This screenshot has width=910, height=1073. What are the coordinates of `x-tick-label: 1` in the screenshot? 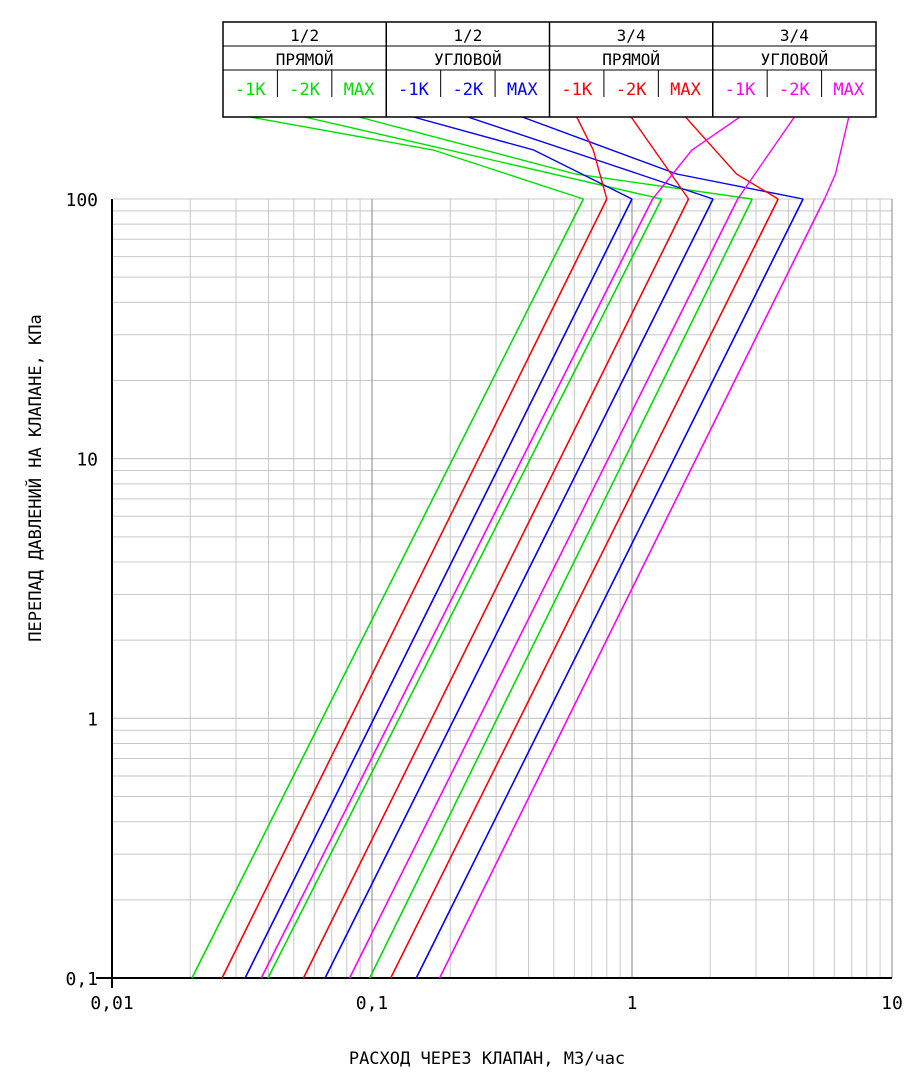 It's located at (632, 1003).